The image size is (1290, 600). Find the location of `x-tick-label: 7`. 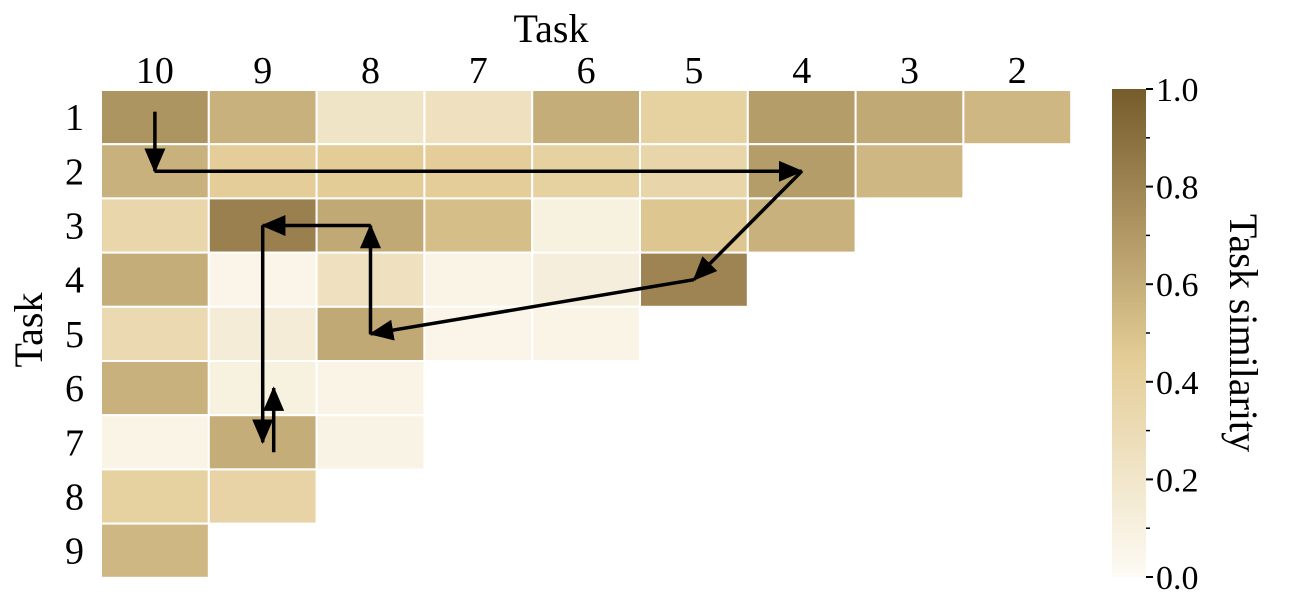

x-tick-label: 7 is located at coordinates (478, 71).